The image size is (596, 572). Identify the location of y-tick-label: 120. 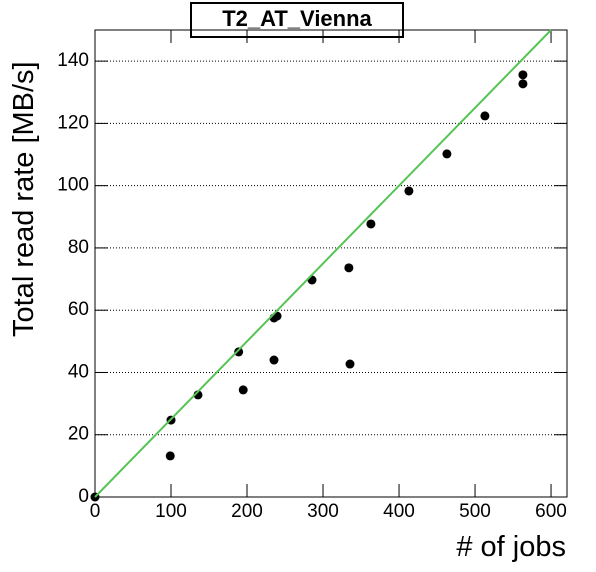
(73, 122).